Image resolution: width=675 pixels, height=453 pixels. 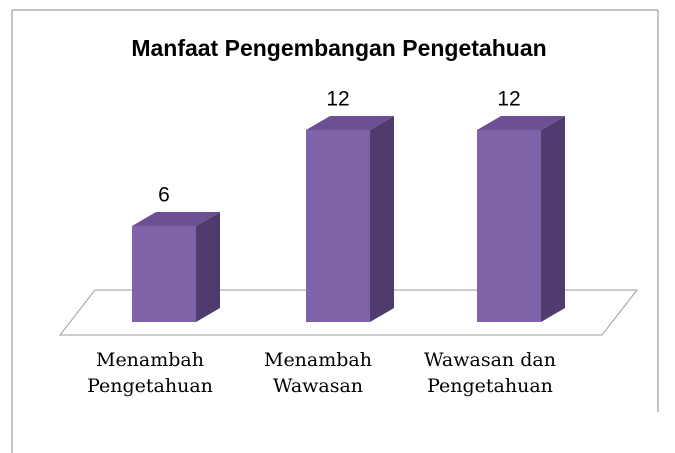 I want to click on value-label: 6, so click(x=164, y=195).